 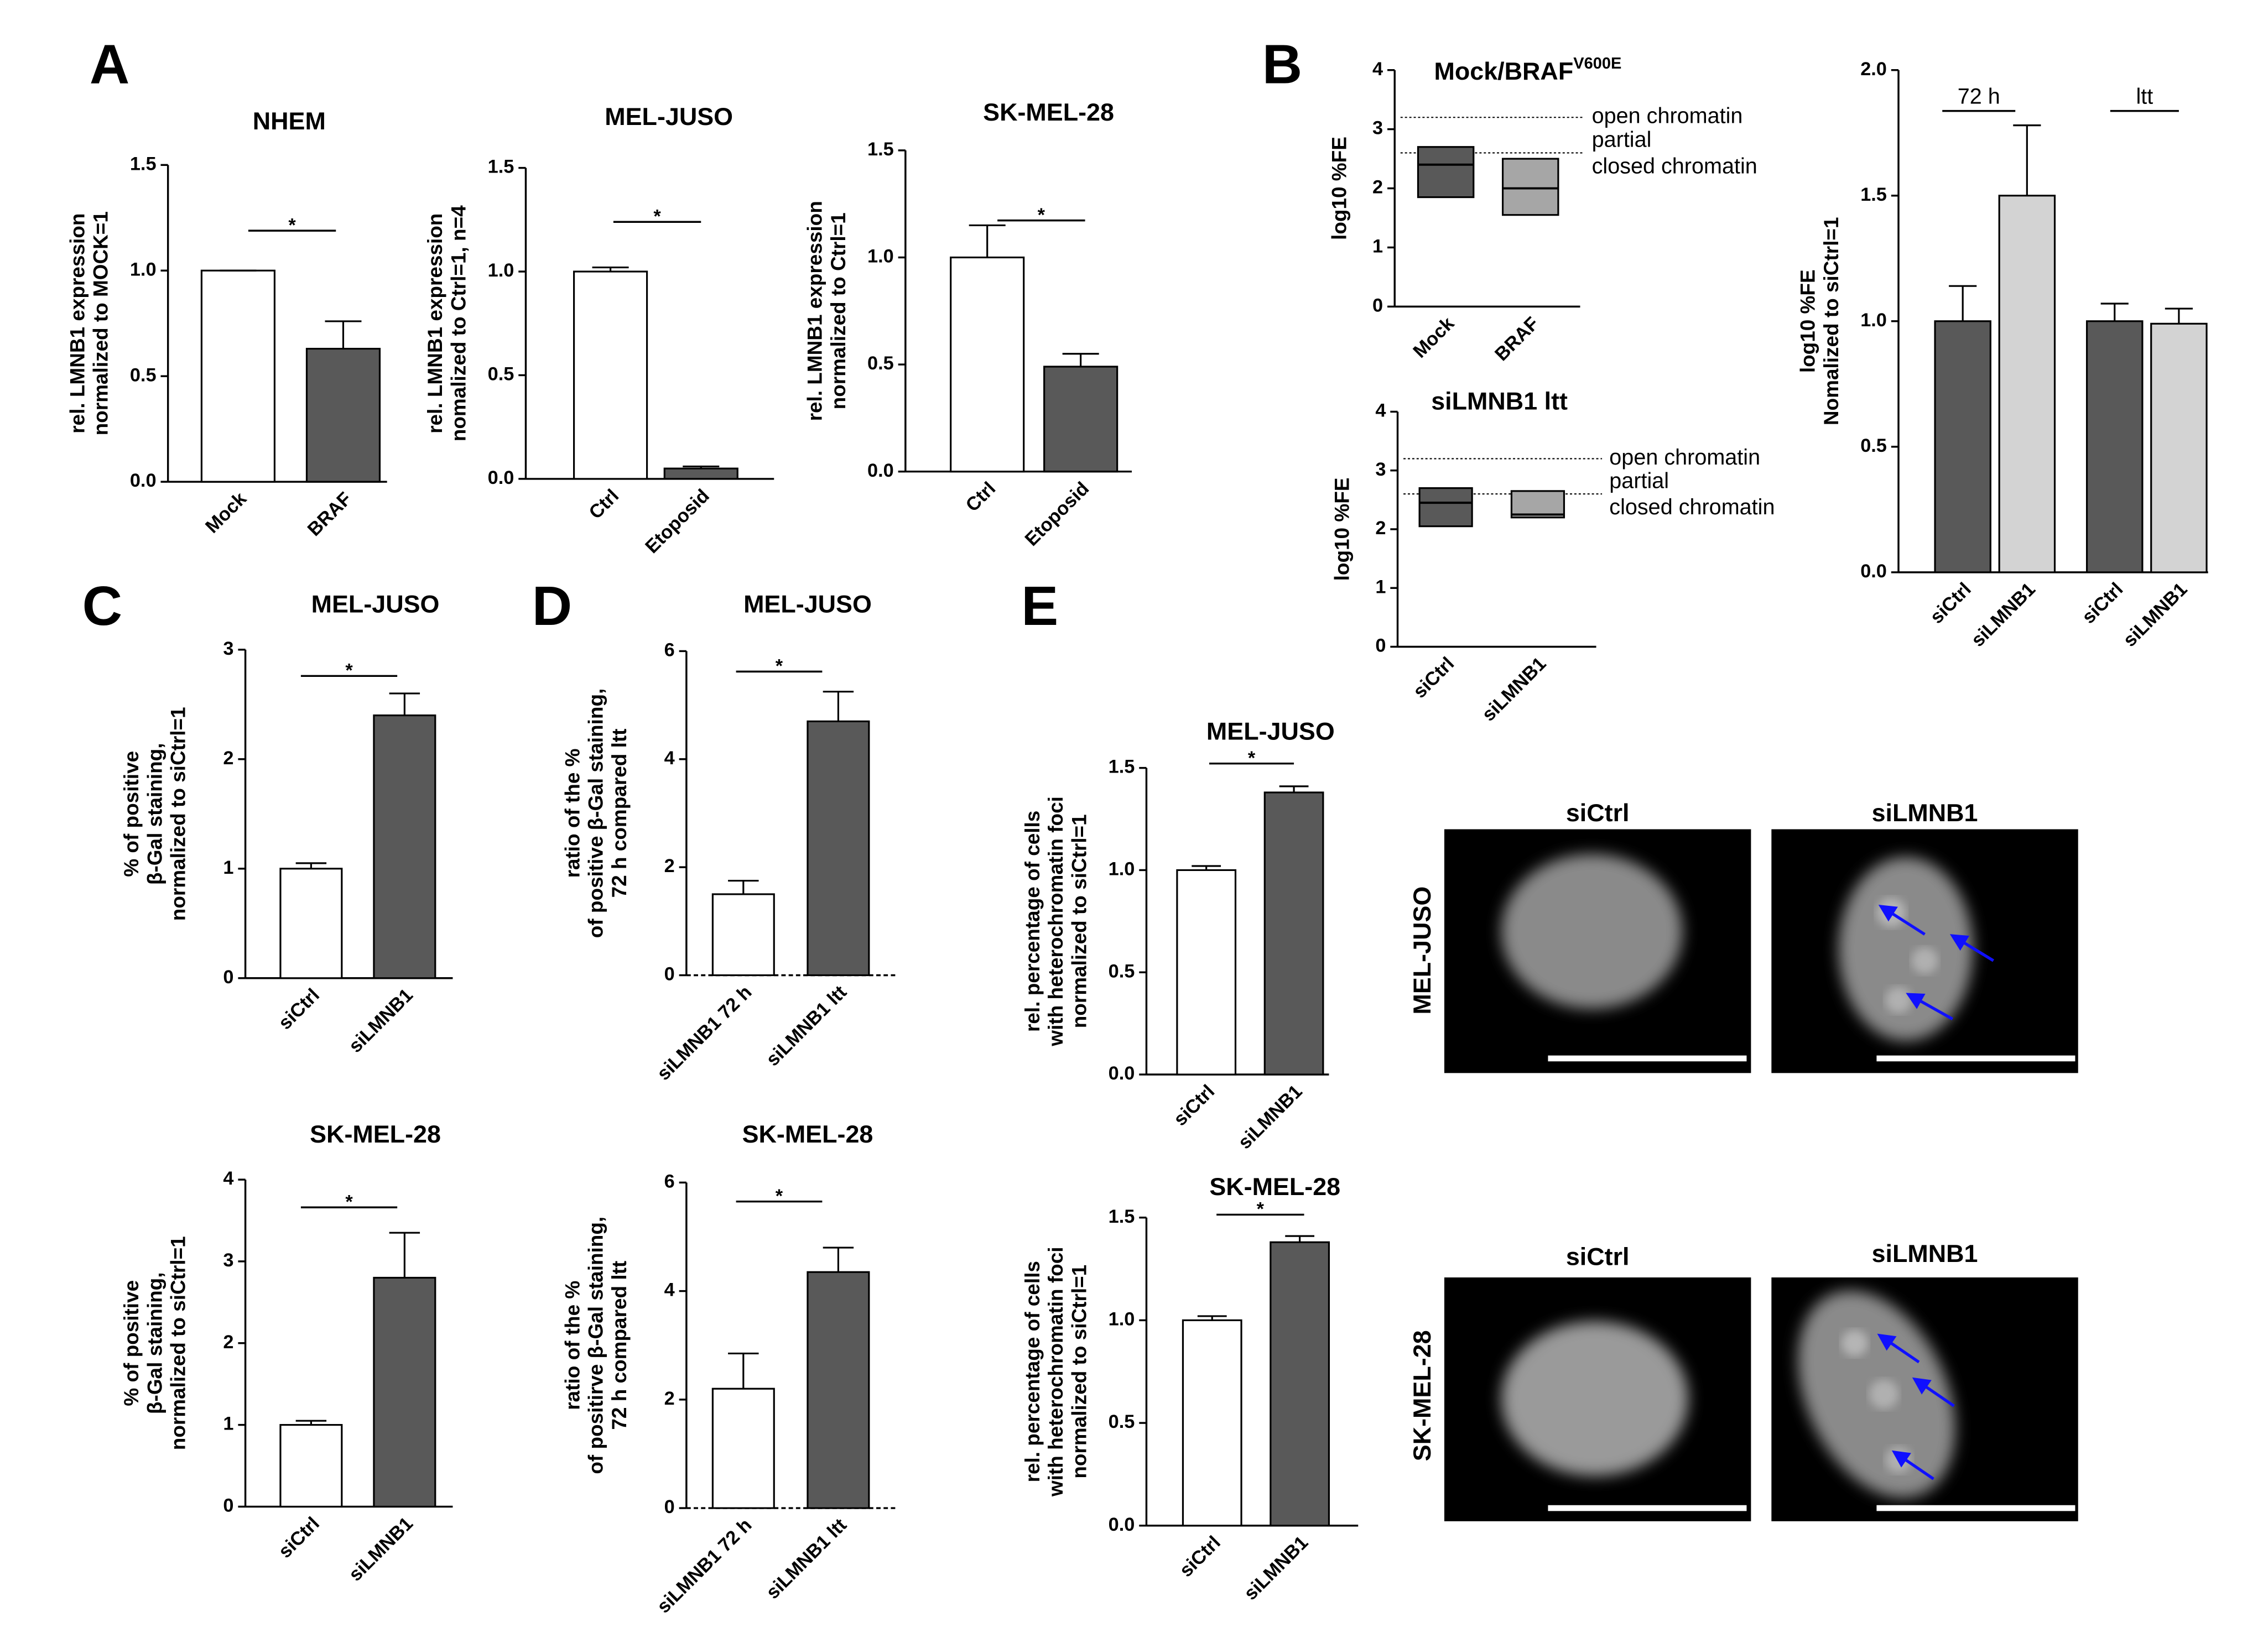 What do you see at coordinates (596, 1345) in the screenshot?
I see `y-axis-label: of positirve β-Gal staining,` at bounding box center [596, 1345].